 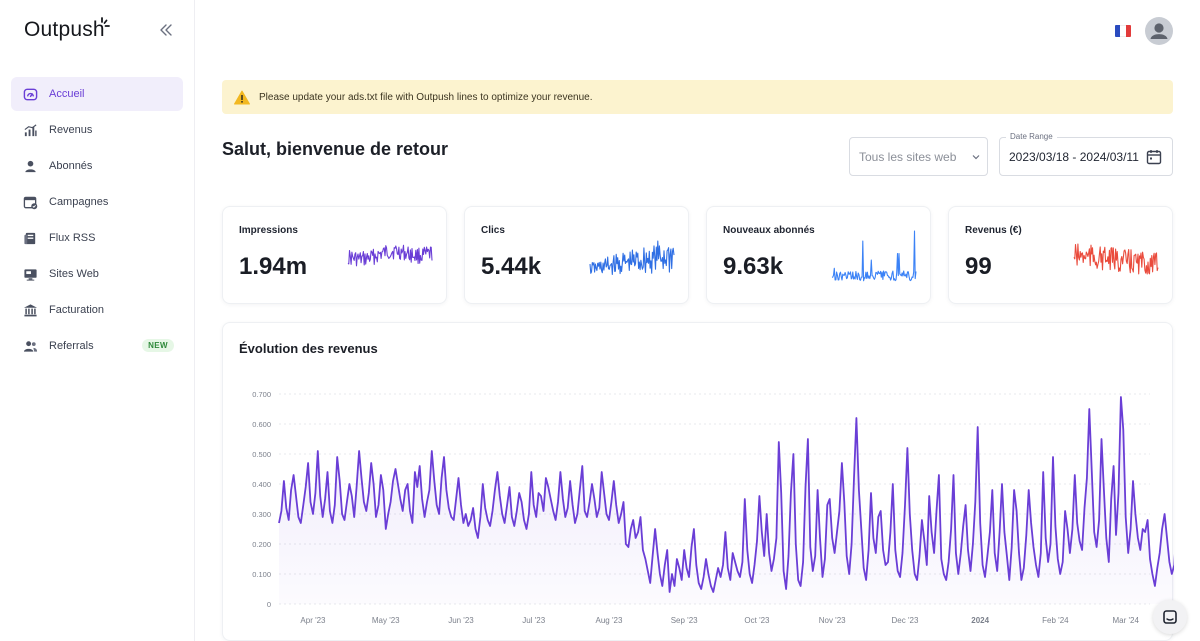 What do you see at coordinates (386, 620) in the screenshot?
I see `x-tick-label: May '23` at bounding box center [386, 620].